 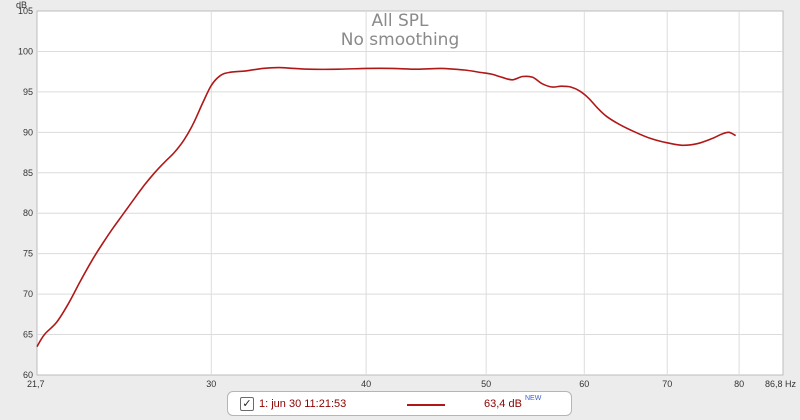 What do you see at coordinates (247, 404) in the screenshot?
I see `measurement-visibility-checkbox: ✓` at bounding box center [247, 404].